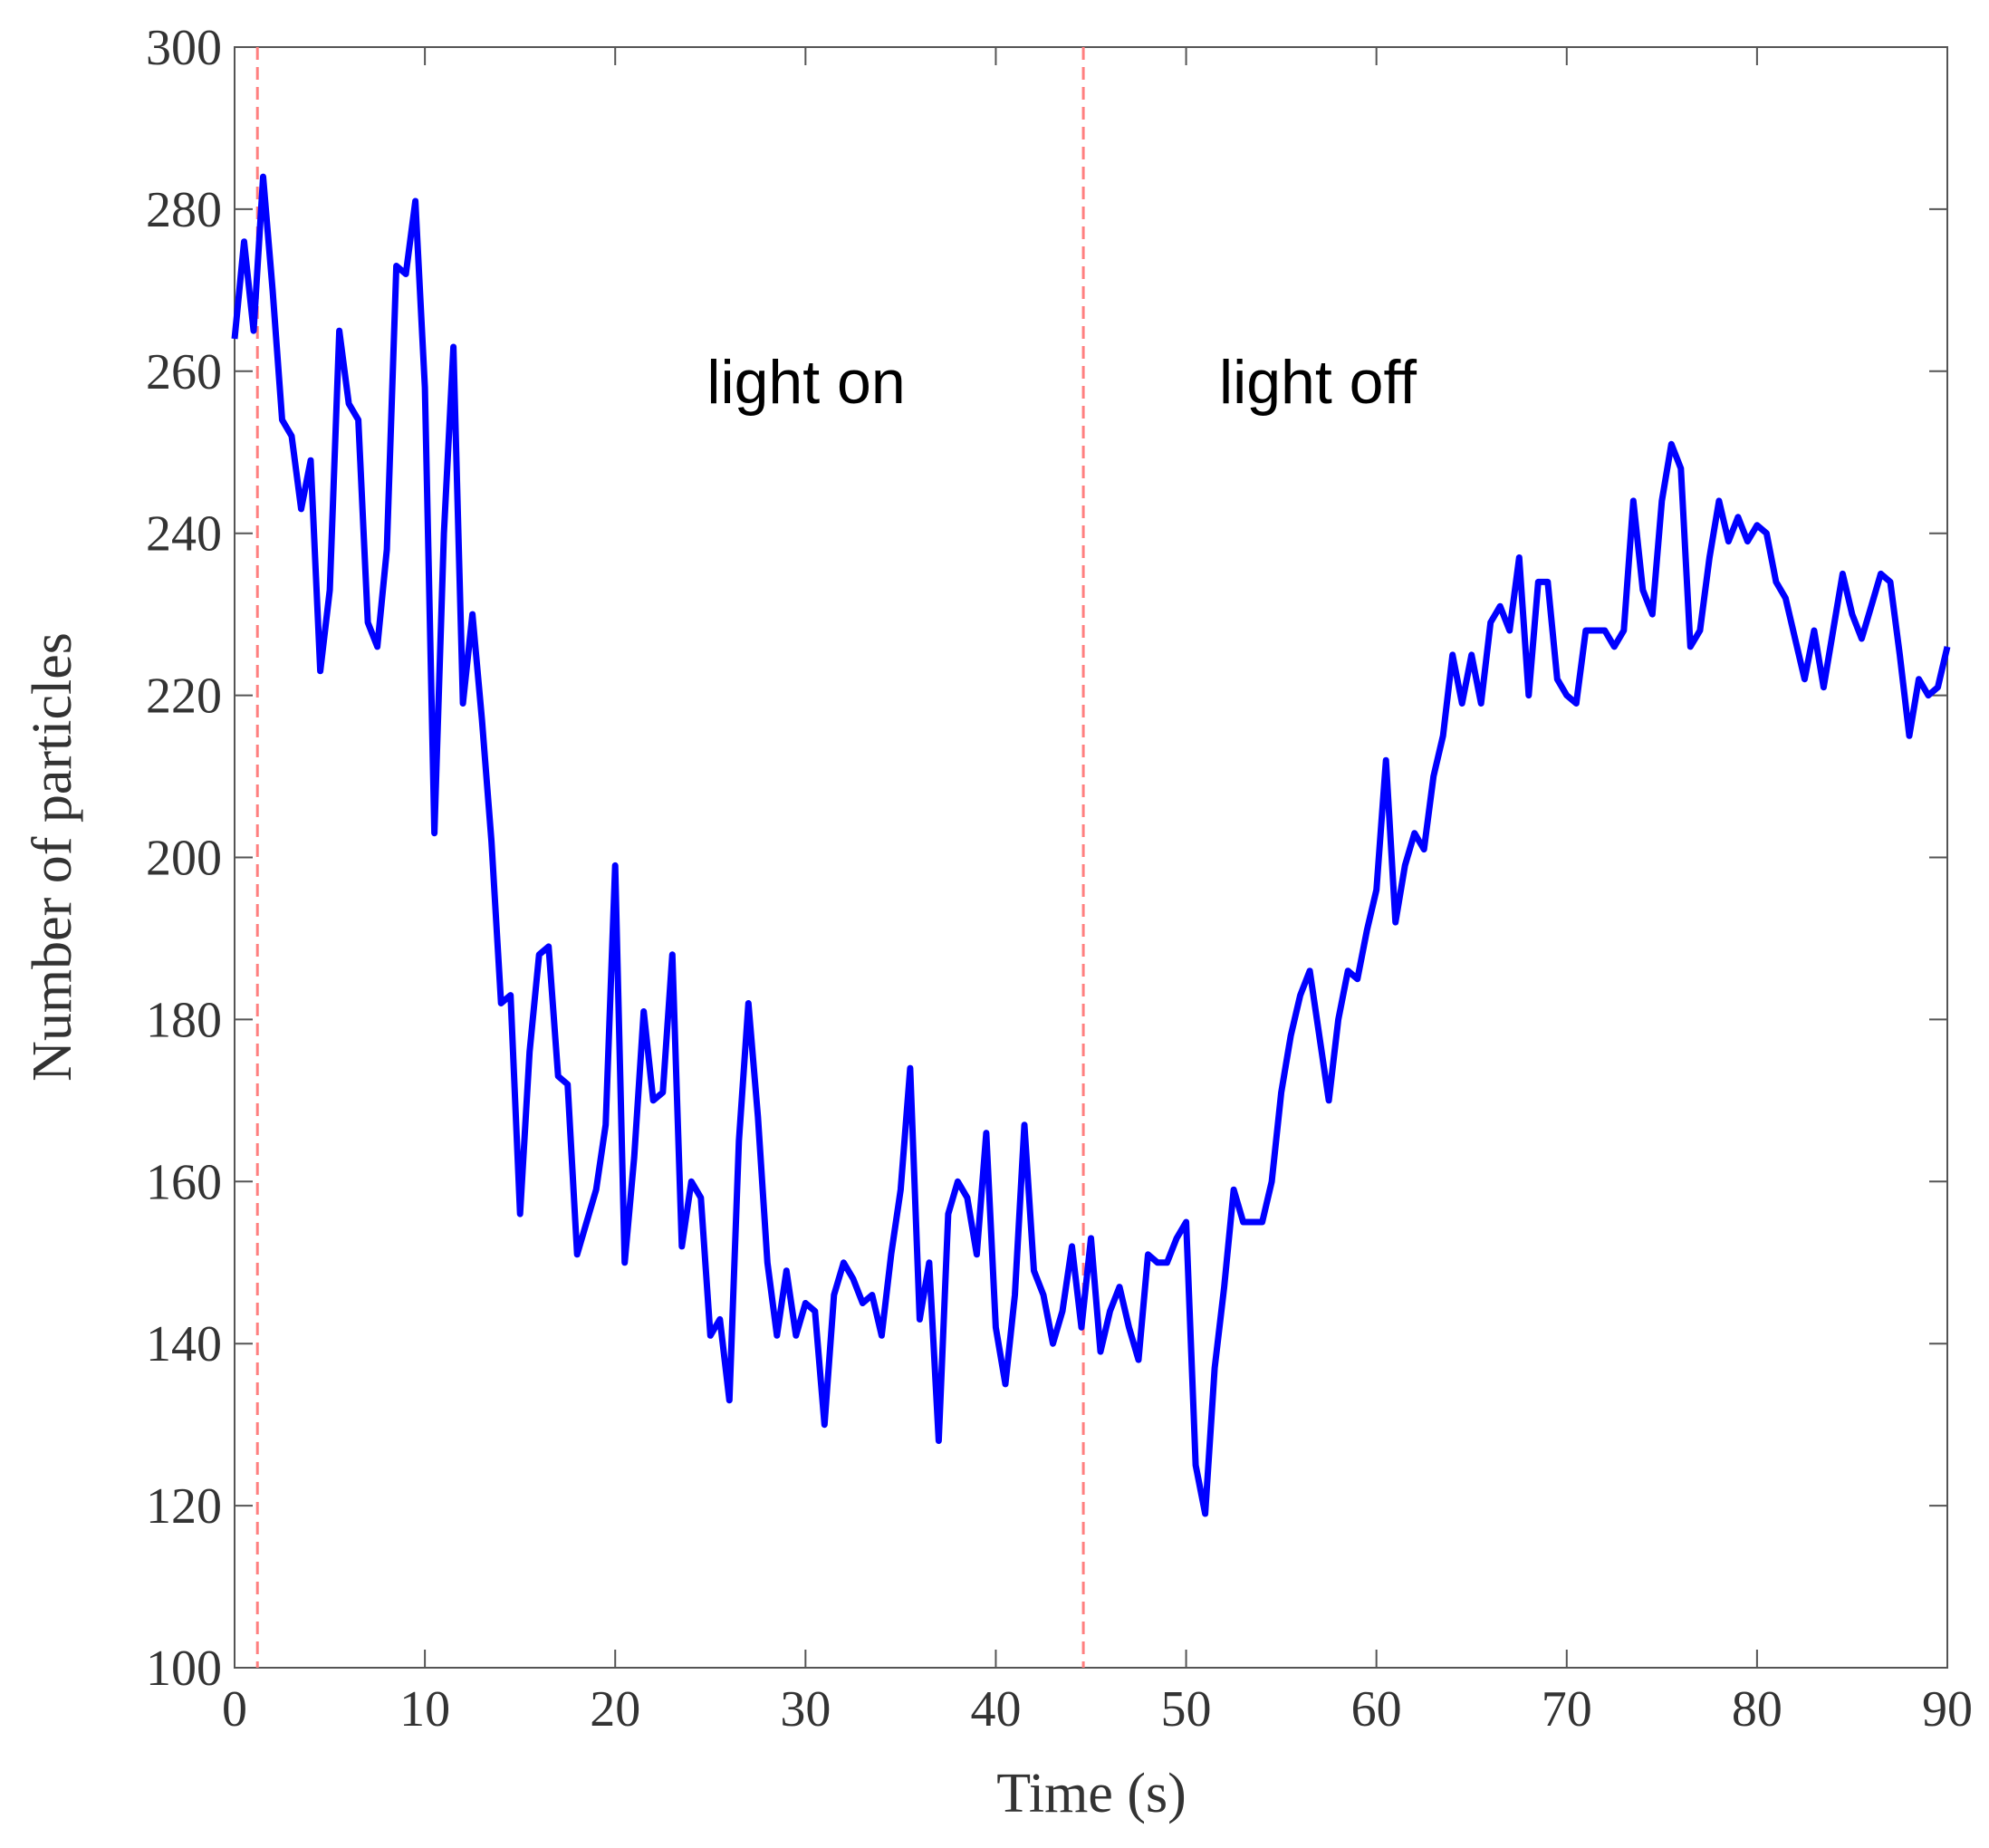 The width and height of the screenshot is (1989, 1848). I want to click on x-tick-label: 20, so click(615, 1709).